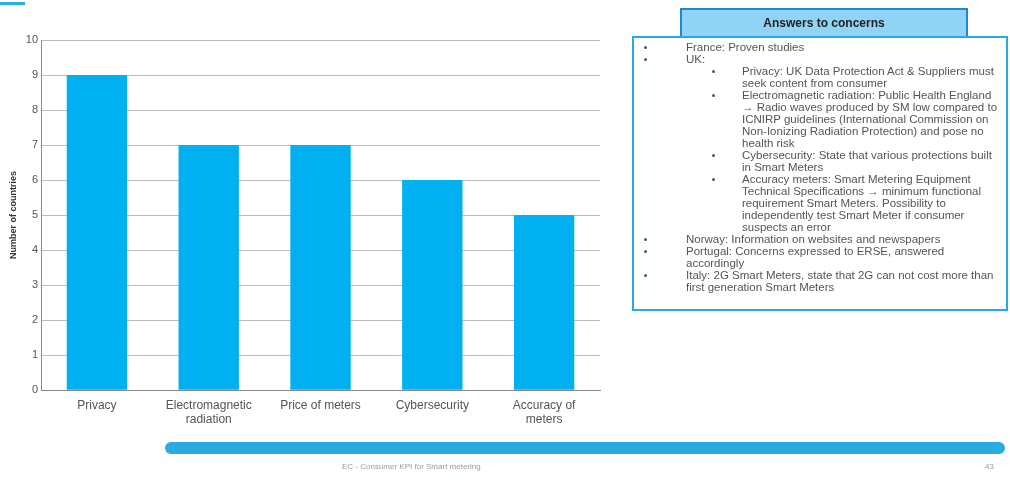 The height and width of the screenshot is (483, 1010). What do you see at coordinates (32, 39) in the screenshot?
I see `y-tick-label: 10` at bounding box center [32, 39].